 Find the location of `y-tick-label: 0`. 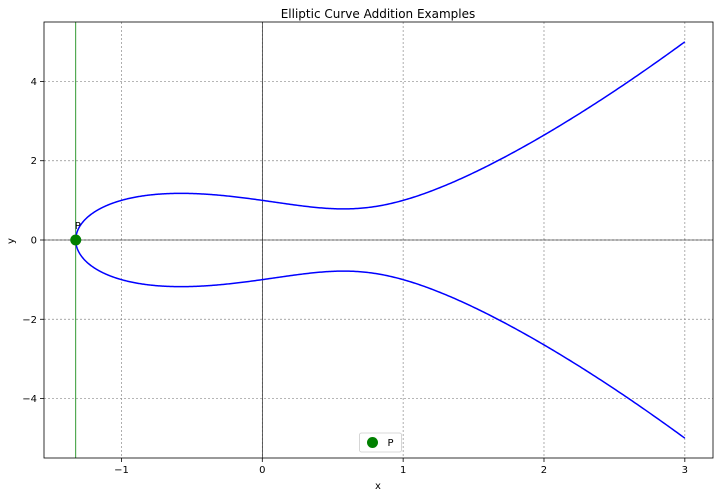

y-tick-label: 0 is located at coordinates (34, 241).